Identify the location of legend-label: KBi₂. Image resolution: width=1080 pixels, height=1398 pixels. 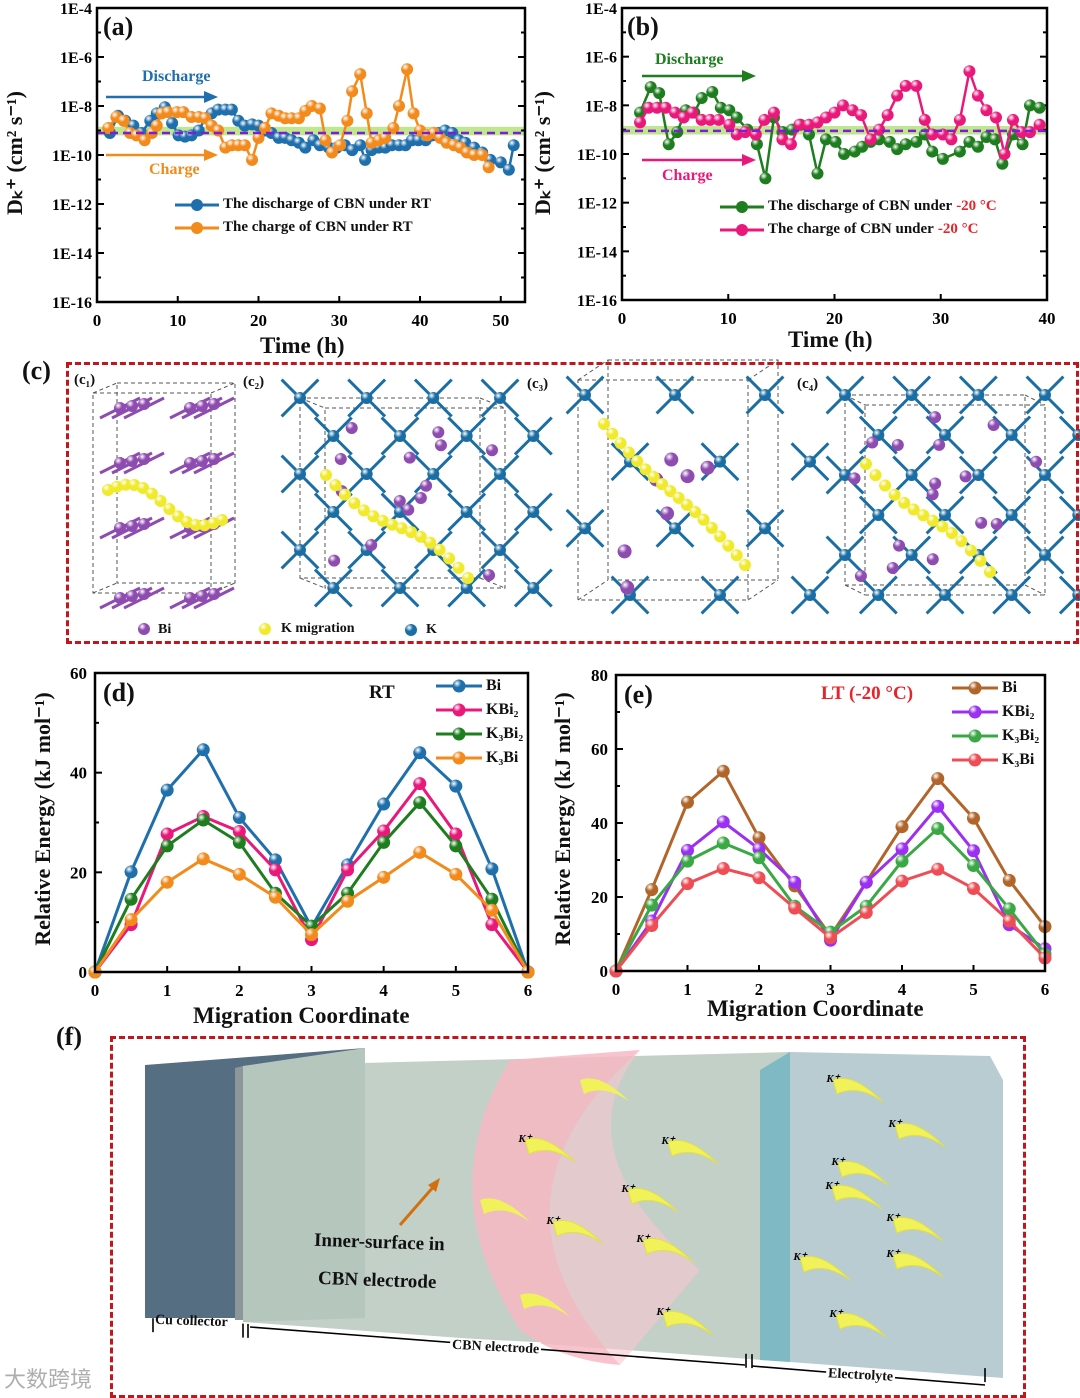
(1018, 711).